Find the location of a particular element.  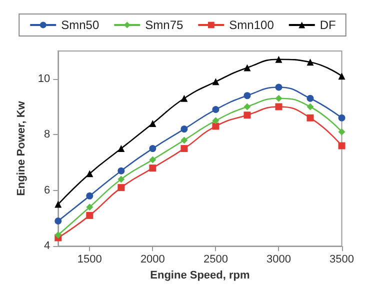

x-axis-title: Engine Speed, rpm is located at coordinates (200, 276).